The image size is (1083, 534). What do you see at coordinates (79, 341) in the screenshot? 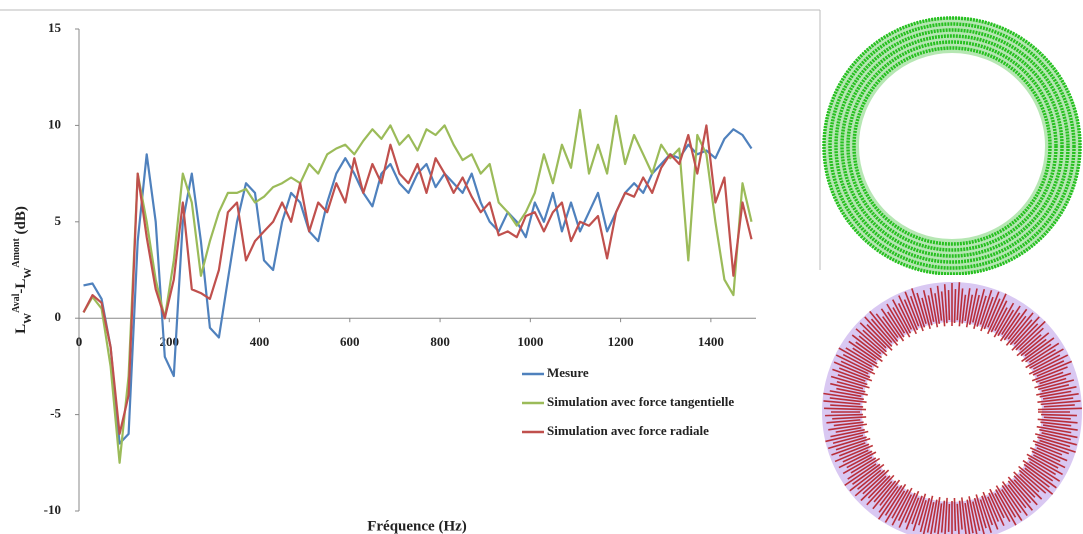
I see `x-tick-label: 0` at bounding box center [79, 341].